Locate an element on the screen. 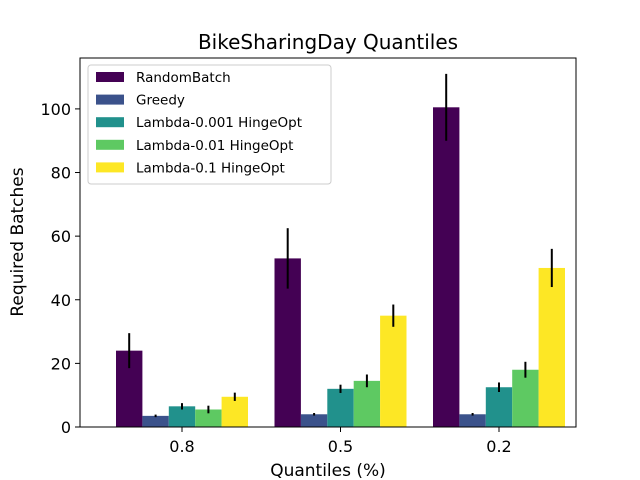  chart-title: BikeSharingDay Quantiles is located at coordinates (328, 42).